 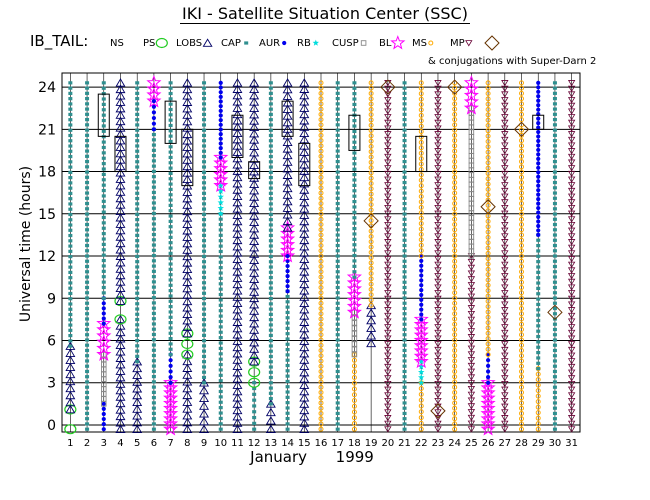 What do you see at coordinates (304, 255) in the screenshot?
I see `segment-day15-lobs` at bounding box center [304, 255].